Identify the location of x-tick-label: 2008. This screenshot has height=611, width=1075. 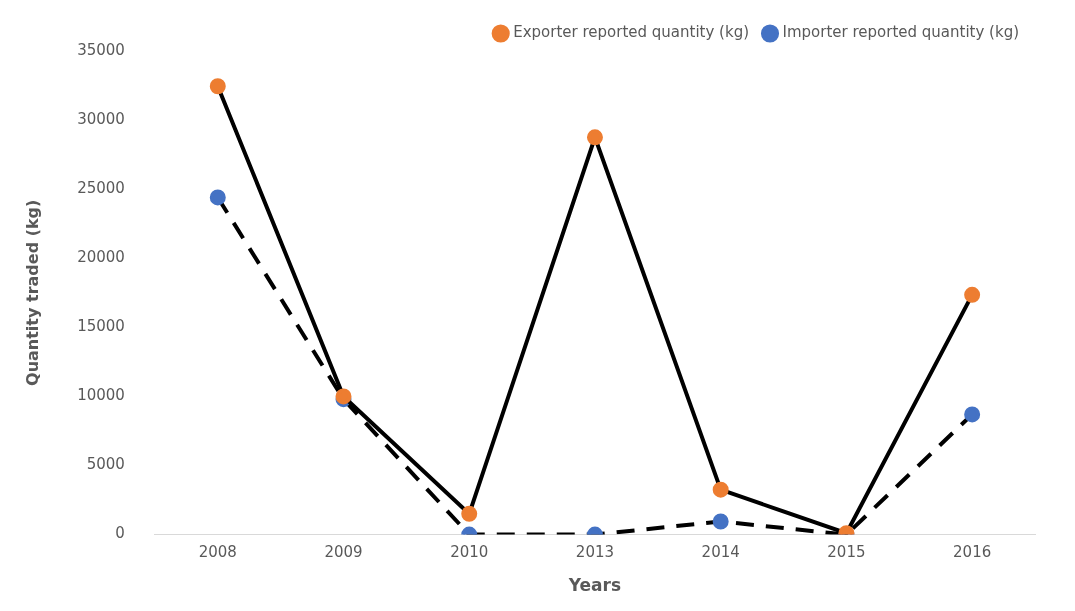
(217, 552).